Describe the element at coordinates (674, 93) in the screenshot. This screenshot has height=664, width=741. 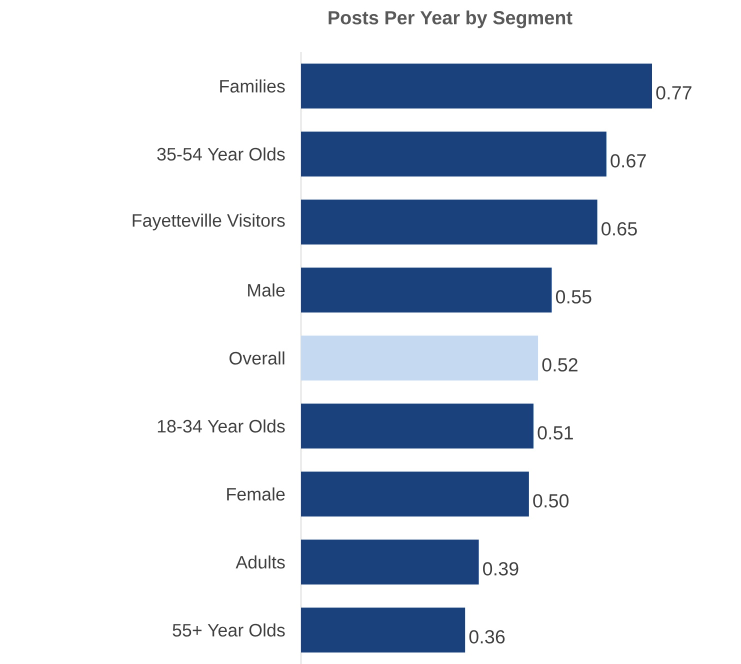
I see `data-label: 0.77` at that location.